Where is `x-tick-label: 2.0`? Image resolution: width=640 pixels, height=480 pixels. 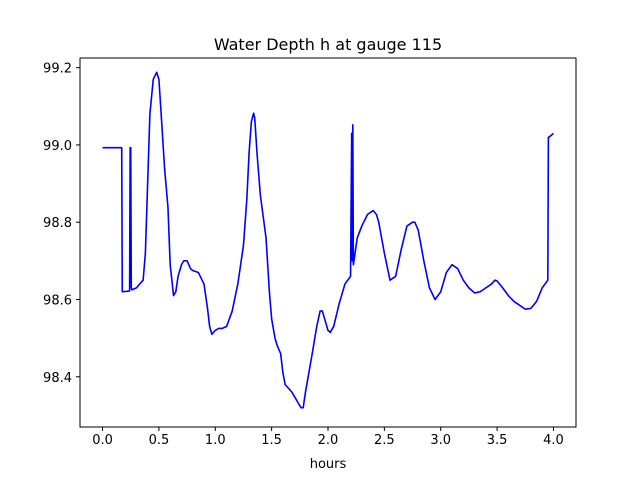
x-tick-label: 2.0 is located at coordinates (328, 440).